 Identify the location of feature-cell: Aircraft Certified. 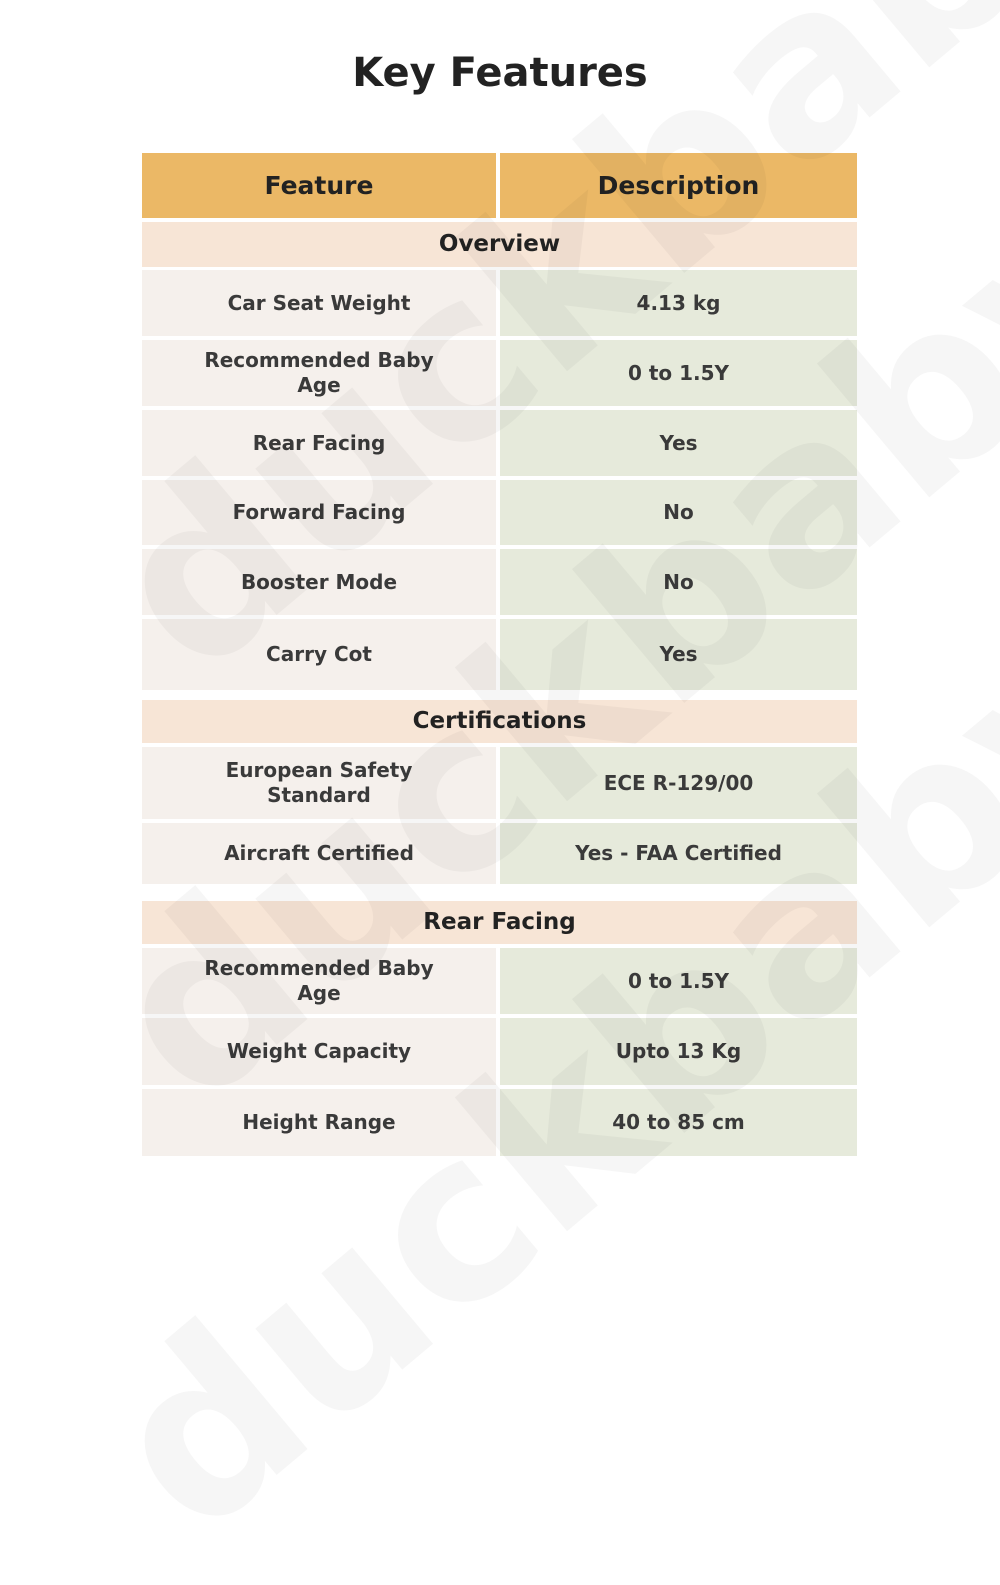
(319, 853).